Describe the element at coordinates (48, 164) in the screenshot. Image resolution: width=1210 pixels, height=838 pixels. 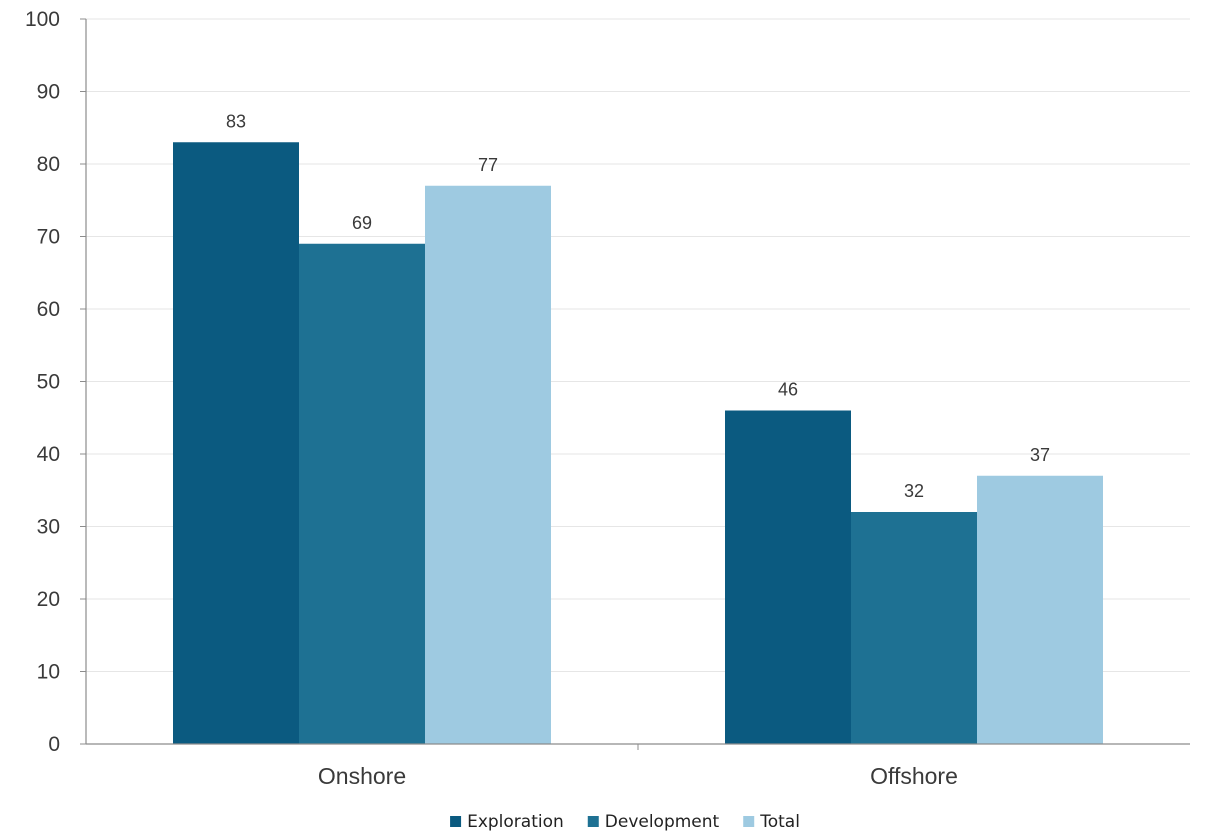
I see `y-tick-label: 80` at that location.